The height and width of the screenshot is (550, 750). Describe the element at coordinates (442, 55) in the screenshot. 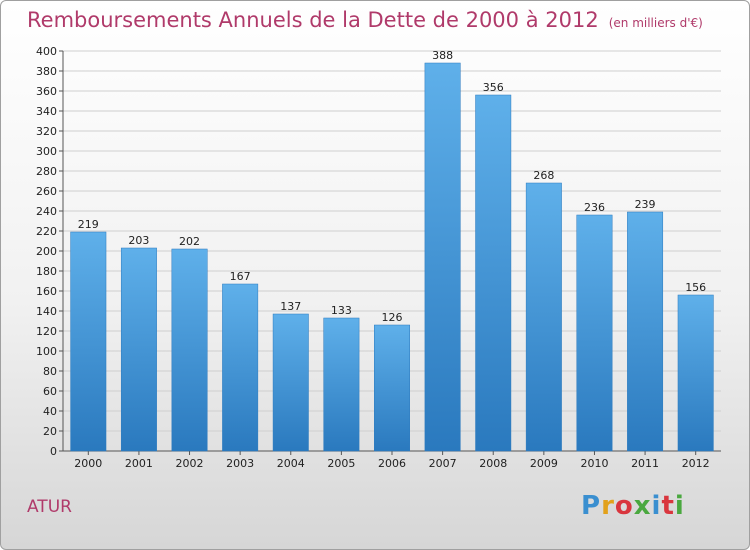

I see `bar-value-label: 388` at that location.